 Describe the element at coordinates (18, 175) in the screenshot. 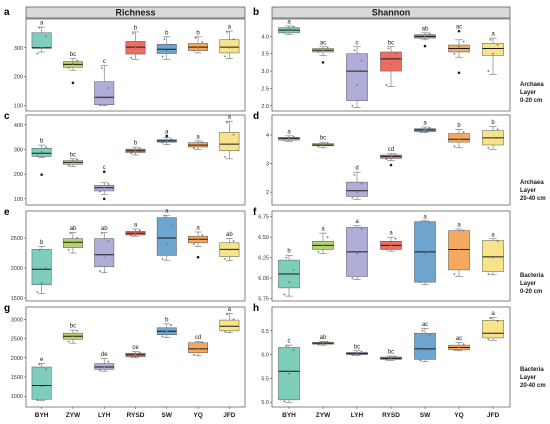

I see `y-tick-label: 200` at that location.